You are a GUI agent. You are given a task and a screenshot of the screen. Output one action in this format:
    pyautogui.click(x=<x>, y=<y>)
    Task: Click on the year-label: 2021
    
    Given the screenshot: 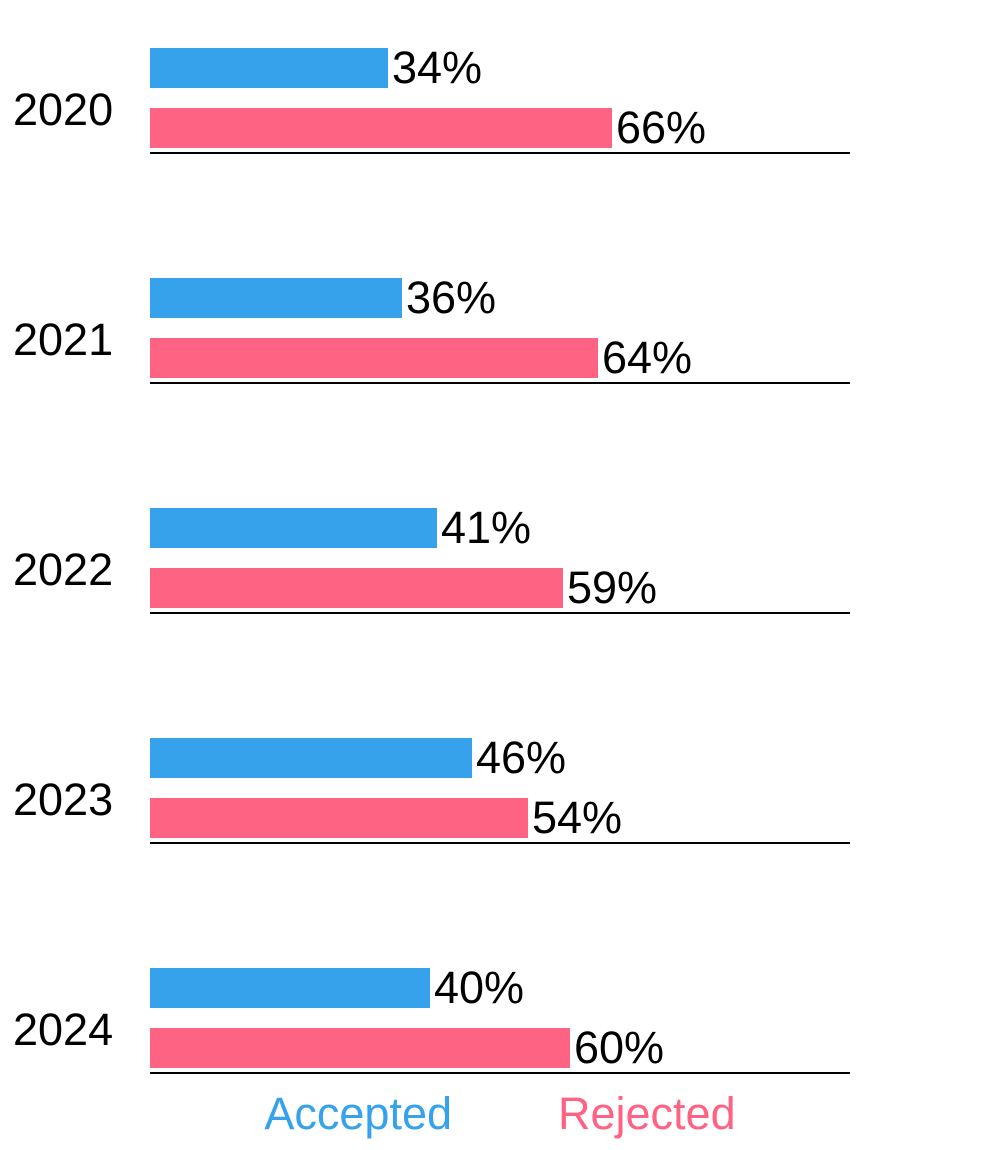 What is the action you would take?
    pyautogui.click(x=63, y=339)
    